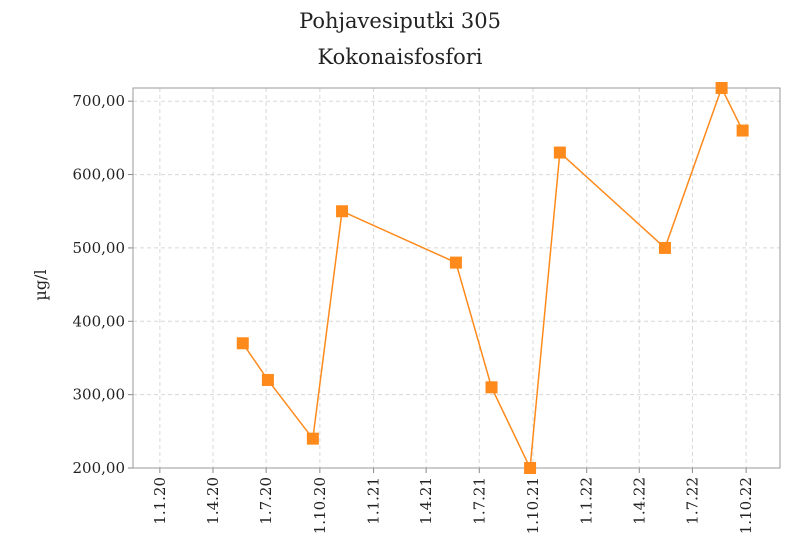  Describe the element at coordinates (99, 248) in the screenshot. I see `y-tick-label: 500,00` at that location.